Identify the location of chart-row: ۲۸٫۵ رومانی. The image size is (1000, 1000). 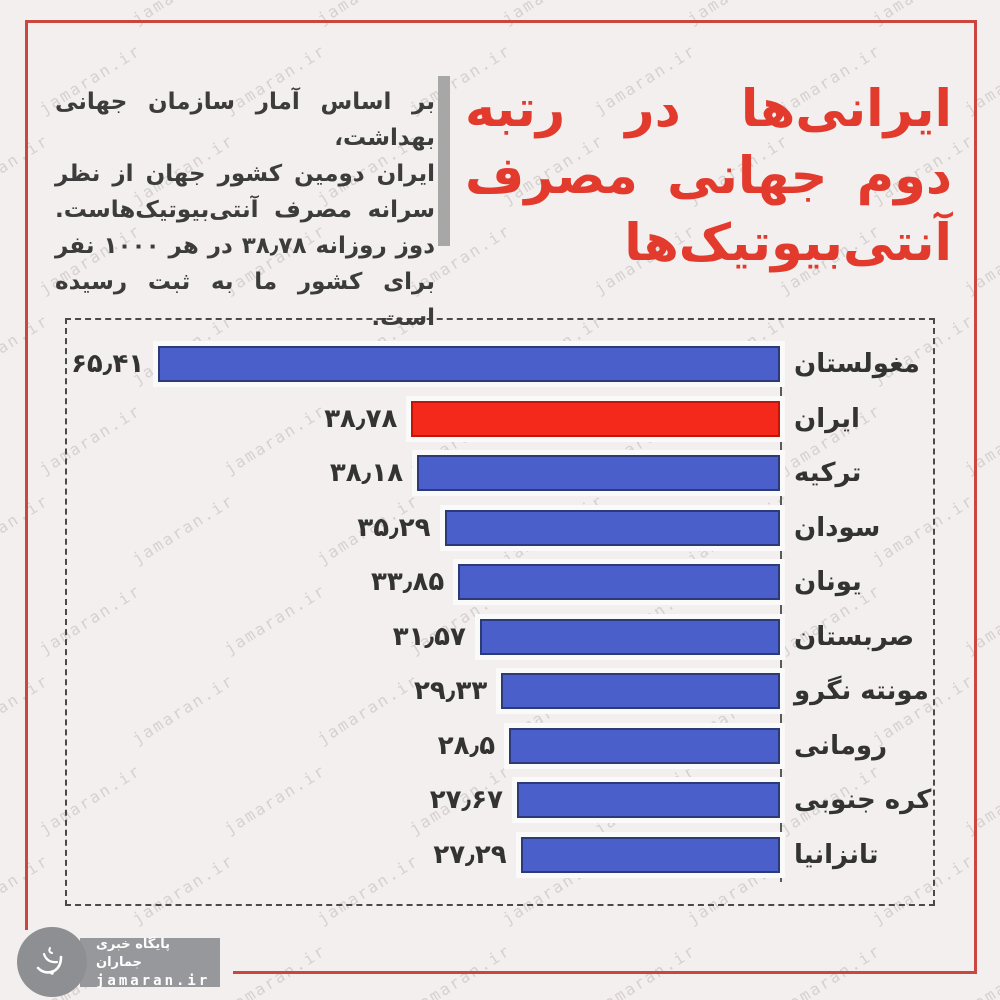
(500, 746).